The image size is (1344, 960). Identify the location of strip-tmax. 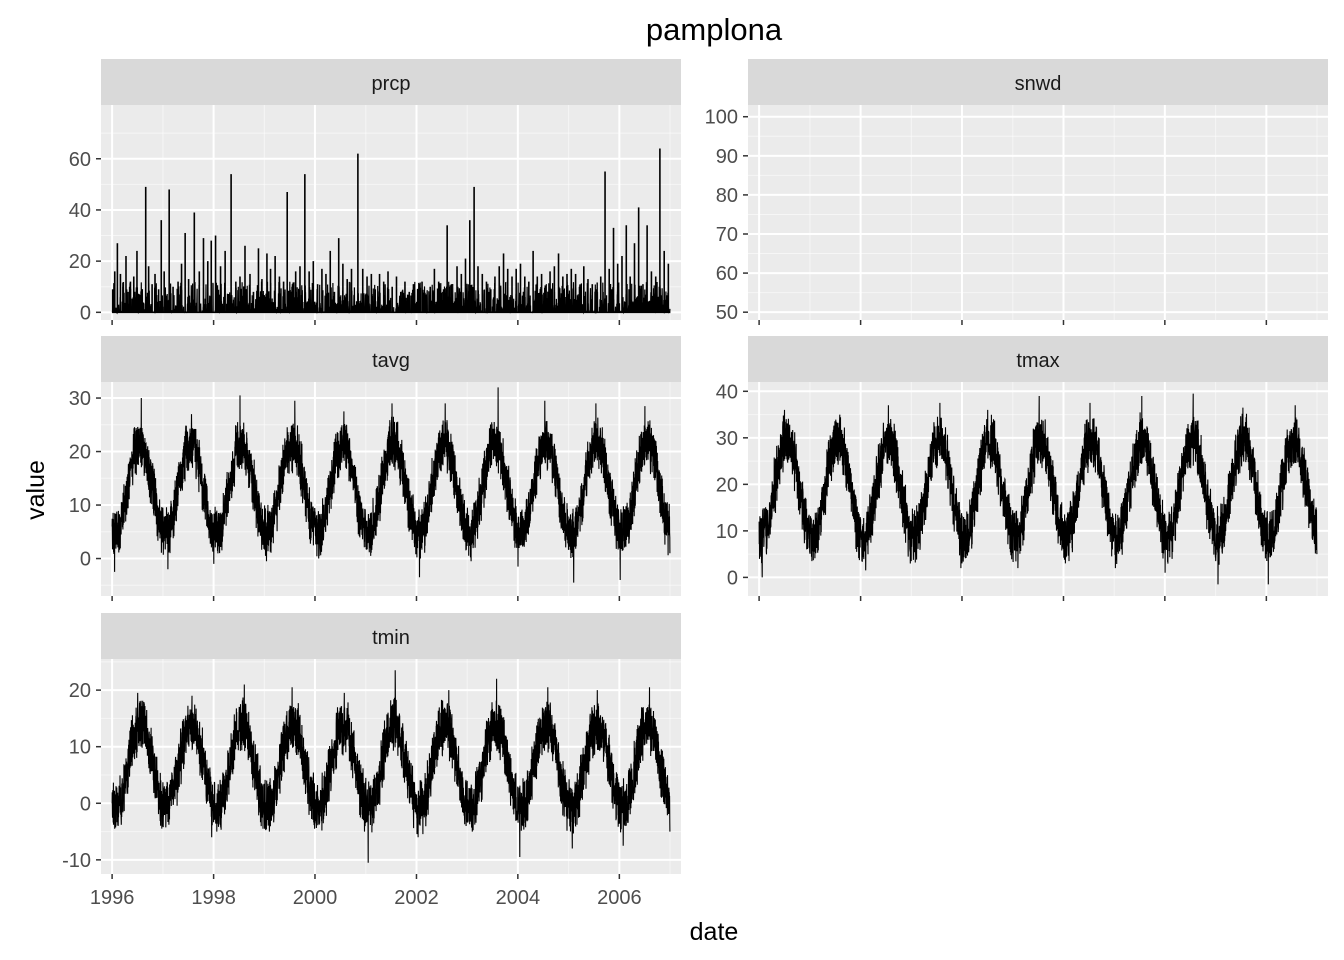
(1038, 359).